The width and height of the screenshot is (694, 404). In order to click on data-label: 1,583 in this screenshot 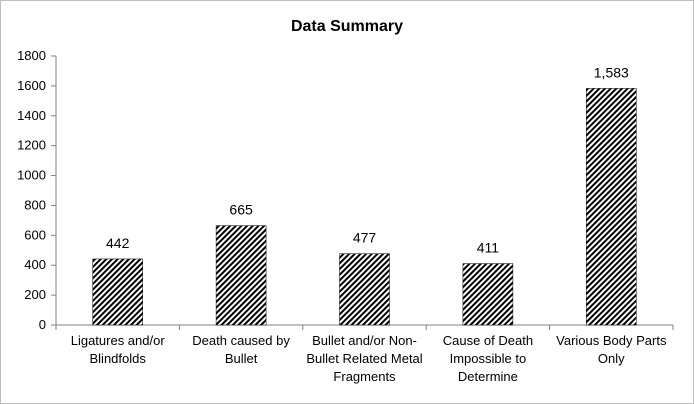, I will do `click(611, 72)`.